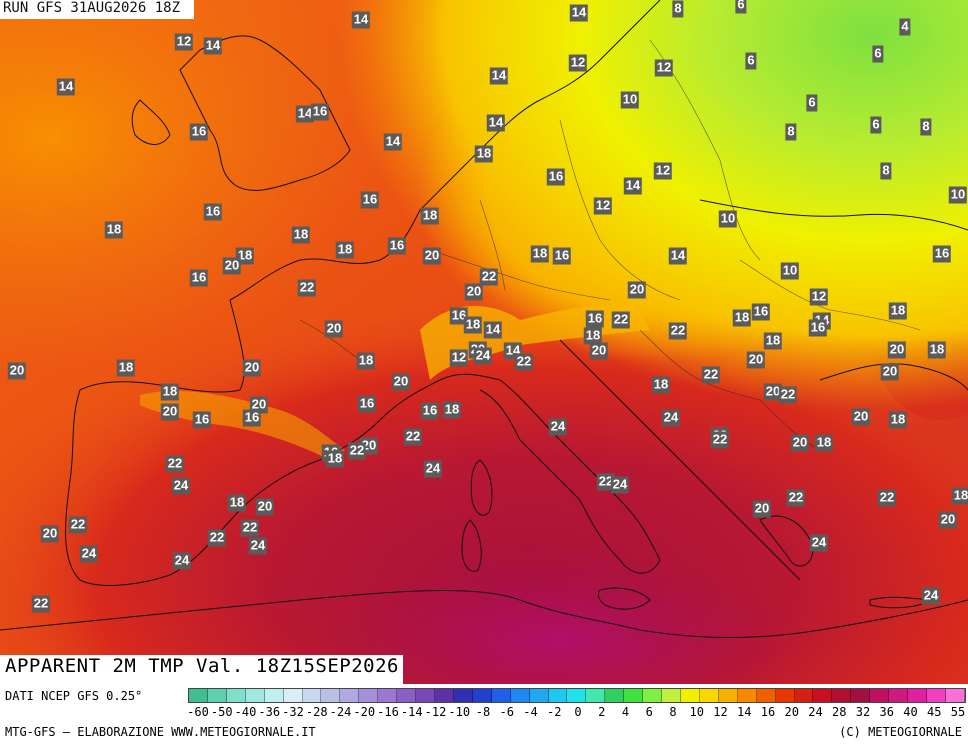 The width and height of the screenshot is (968, 745). Describe the element at coordinates (905, 27) in the screenshot. I see `temperature-label: 4` at that location.